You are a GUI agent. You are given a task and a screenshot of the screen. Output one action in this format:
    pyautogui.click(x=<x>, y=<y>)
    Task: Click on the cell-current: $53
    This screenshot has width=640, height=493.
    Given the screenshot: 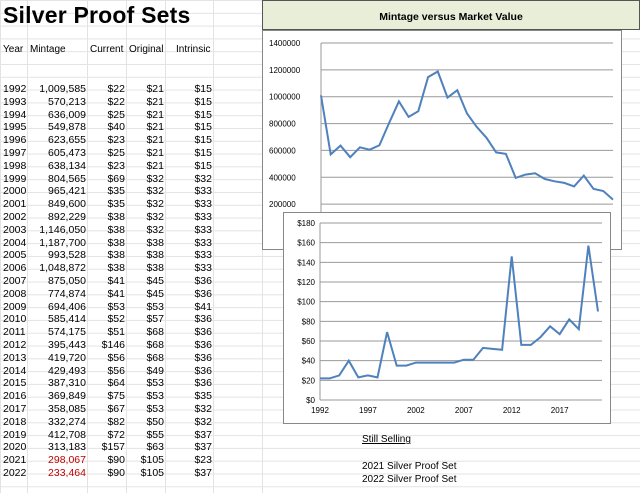 What is the action you would take?
    pyautogui.click(x=116, y=306)
    